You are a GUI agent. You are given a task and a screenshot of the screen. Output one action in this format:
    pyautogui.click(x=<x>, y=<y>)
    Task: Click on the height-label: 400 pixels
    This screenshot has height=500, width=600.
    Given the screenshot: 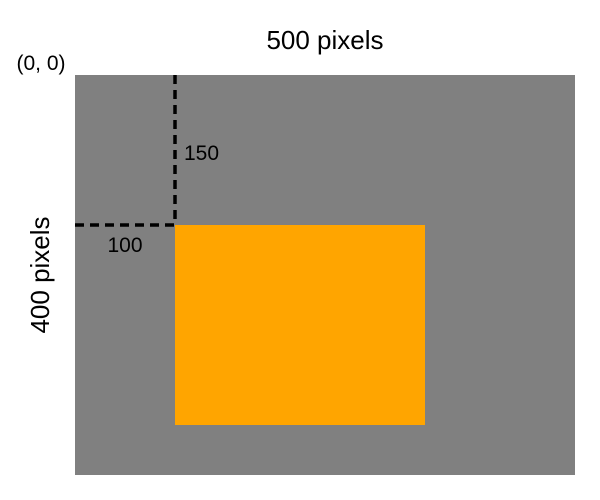 What is the action you would take?
    pyautogui.click(x=40, y=274)
    